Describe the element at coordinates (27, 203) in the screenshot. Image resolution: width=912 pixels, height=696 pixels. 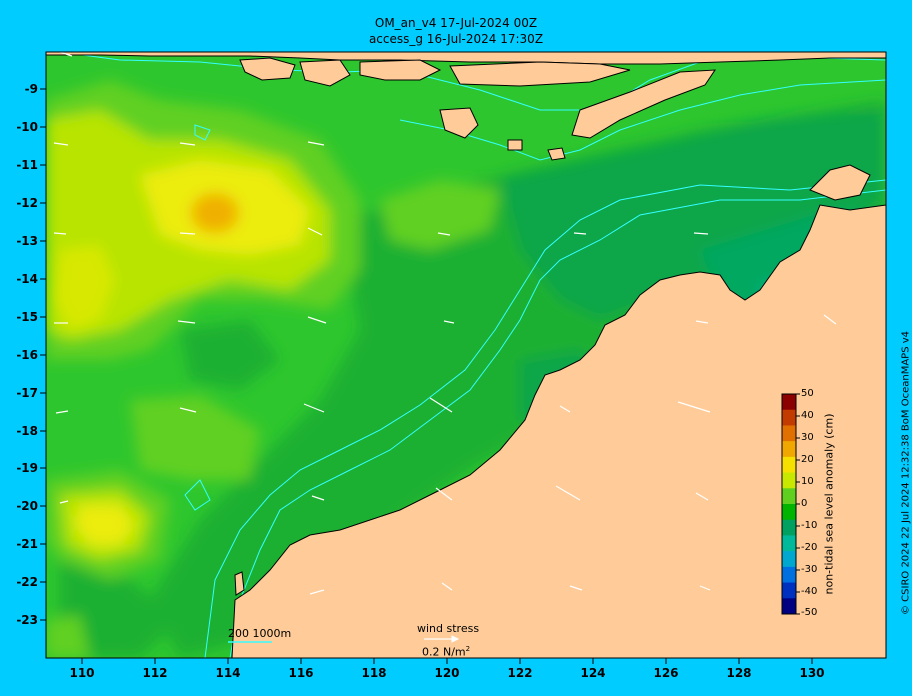
I see `lat-label: -12` at that location.